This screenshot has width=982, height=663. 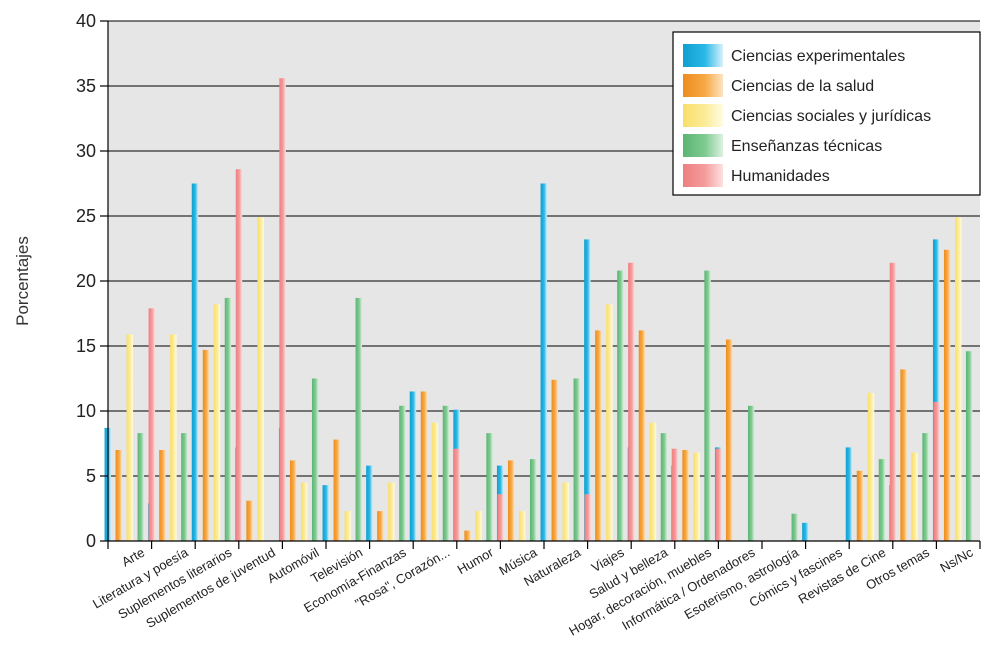 I want to click on legend-label-ciencias-experimentales: Ciencias experimentales, so click(x=818, y=56).